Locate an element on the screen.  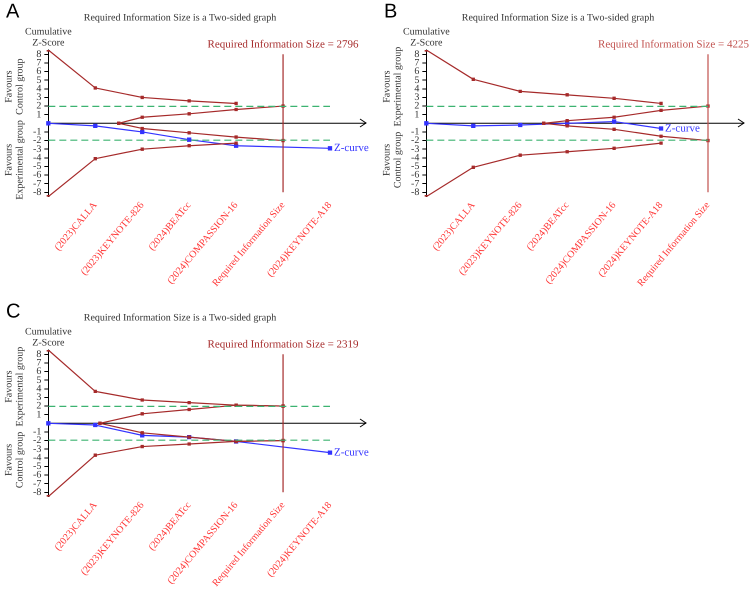
text: B is located at coordinates (391, 11).